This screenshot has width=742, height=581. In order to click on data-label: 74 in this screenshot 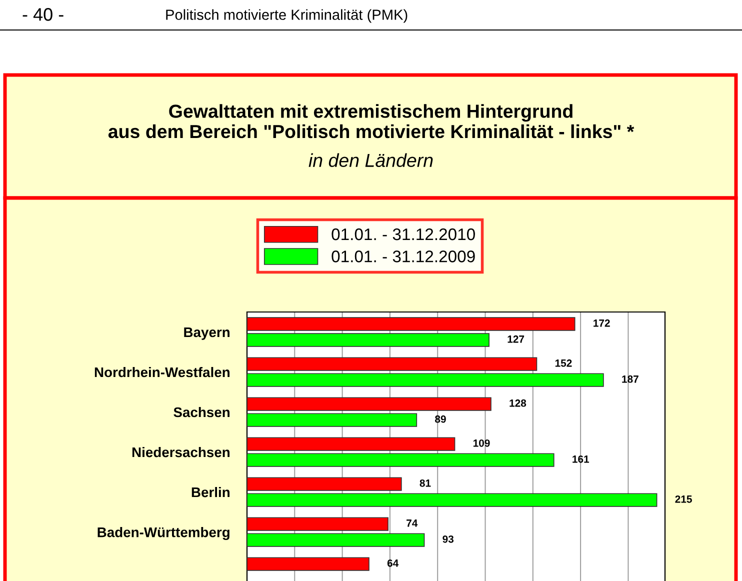, I will do `click(412, 523)`.